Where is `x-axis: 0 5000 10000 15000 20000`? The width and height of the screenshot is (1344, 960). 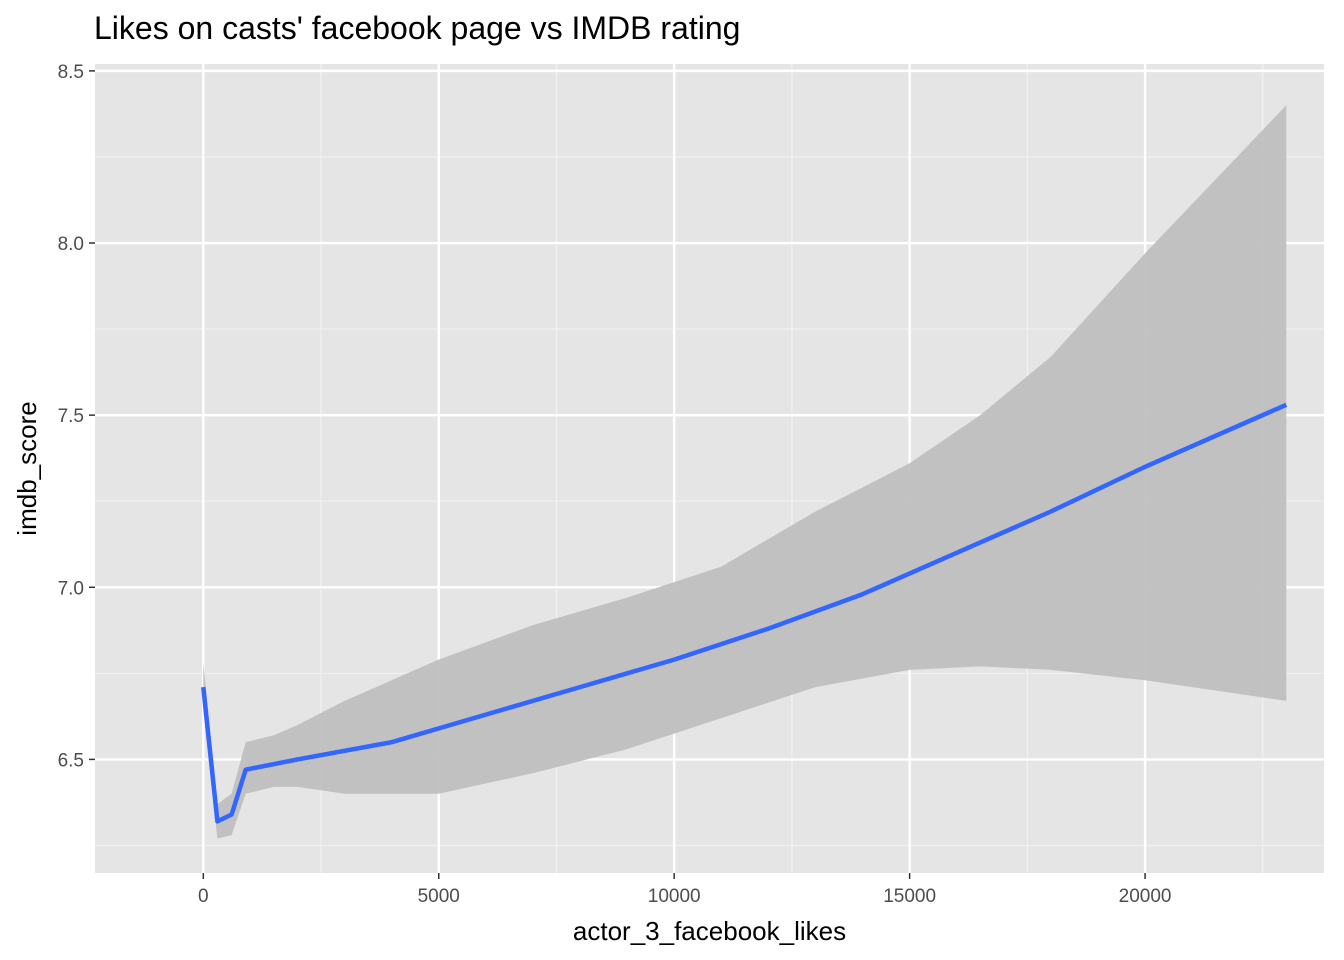 x-axis: 0 5000 10000 15000 20000 is located at coordinates (684, 890).